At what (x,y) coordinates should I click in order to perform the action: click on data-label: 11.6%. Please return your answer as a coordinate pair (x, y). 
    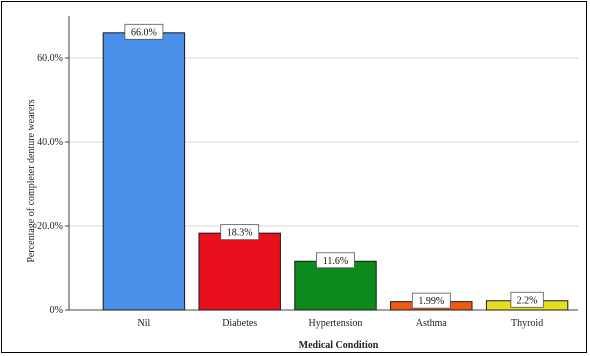
    Looking at the image, I should click on (335, 261).